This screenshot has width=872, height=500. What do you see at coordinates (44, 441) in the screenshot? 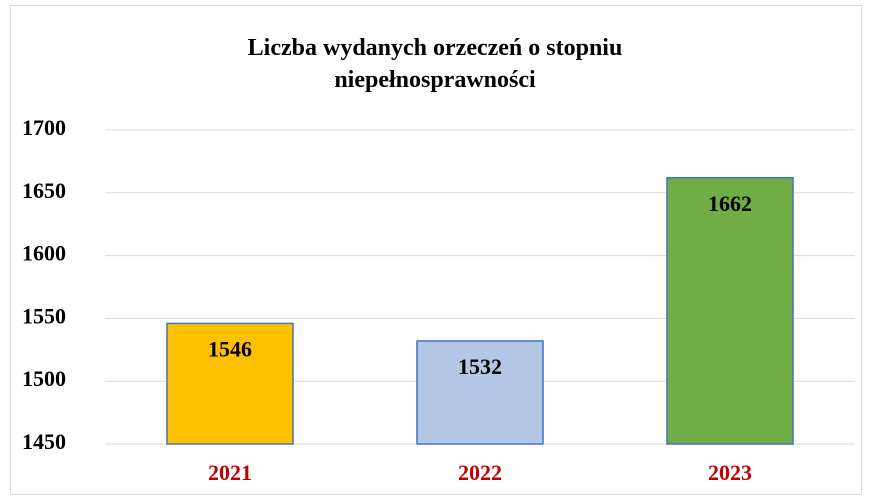
I see `y-tick-label: 1450` at bounding box center [44, 441].